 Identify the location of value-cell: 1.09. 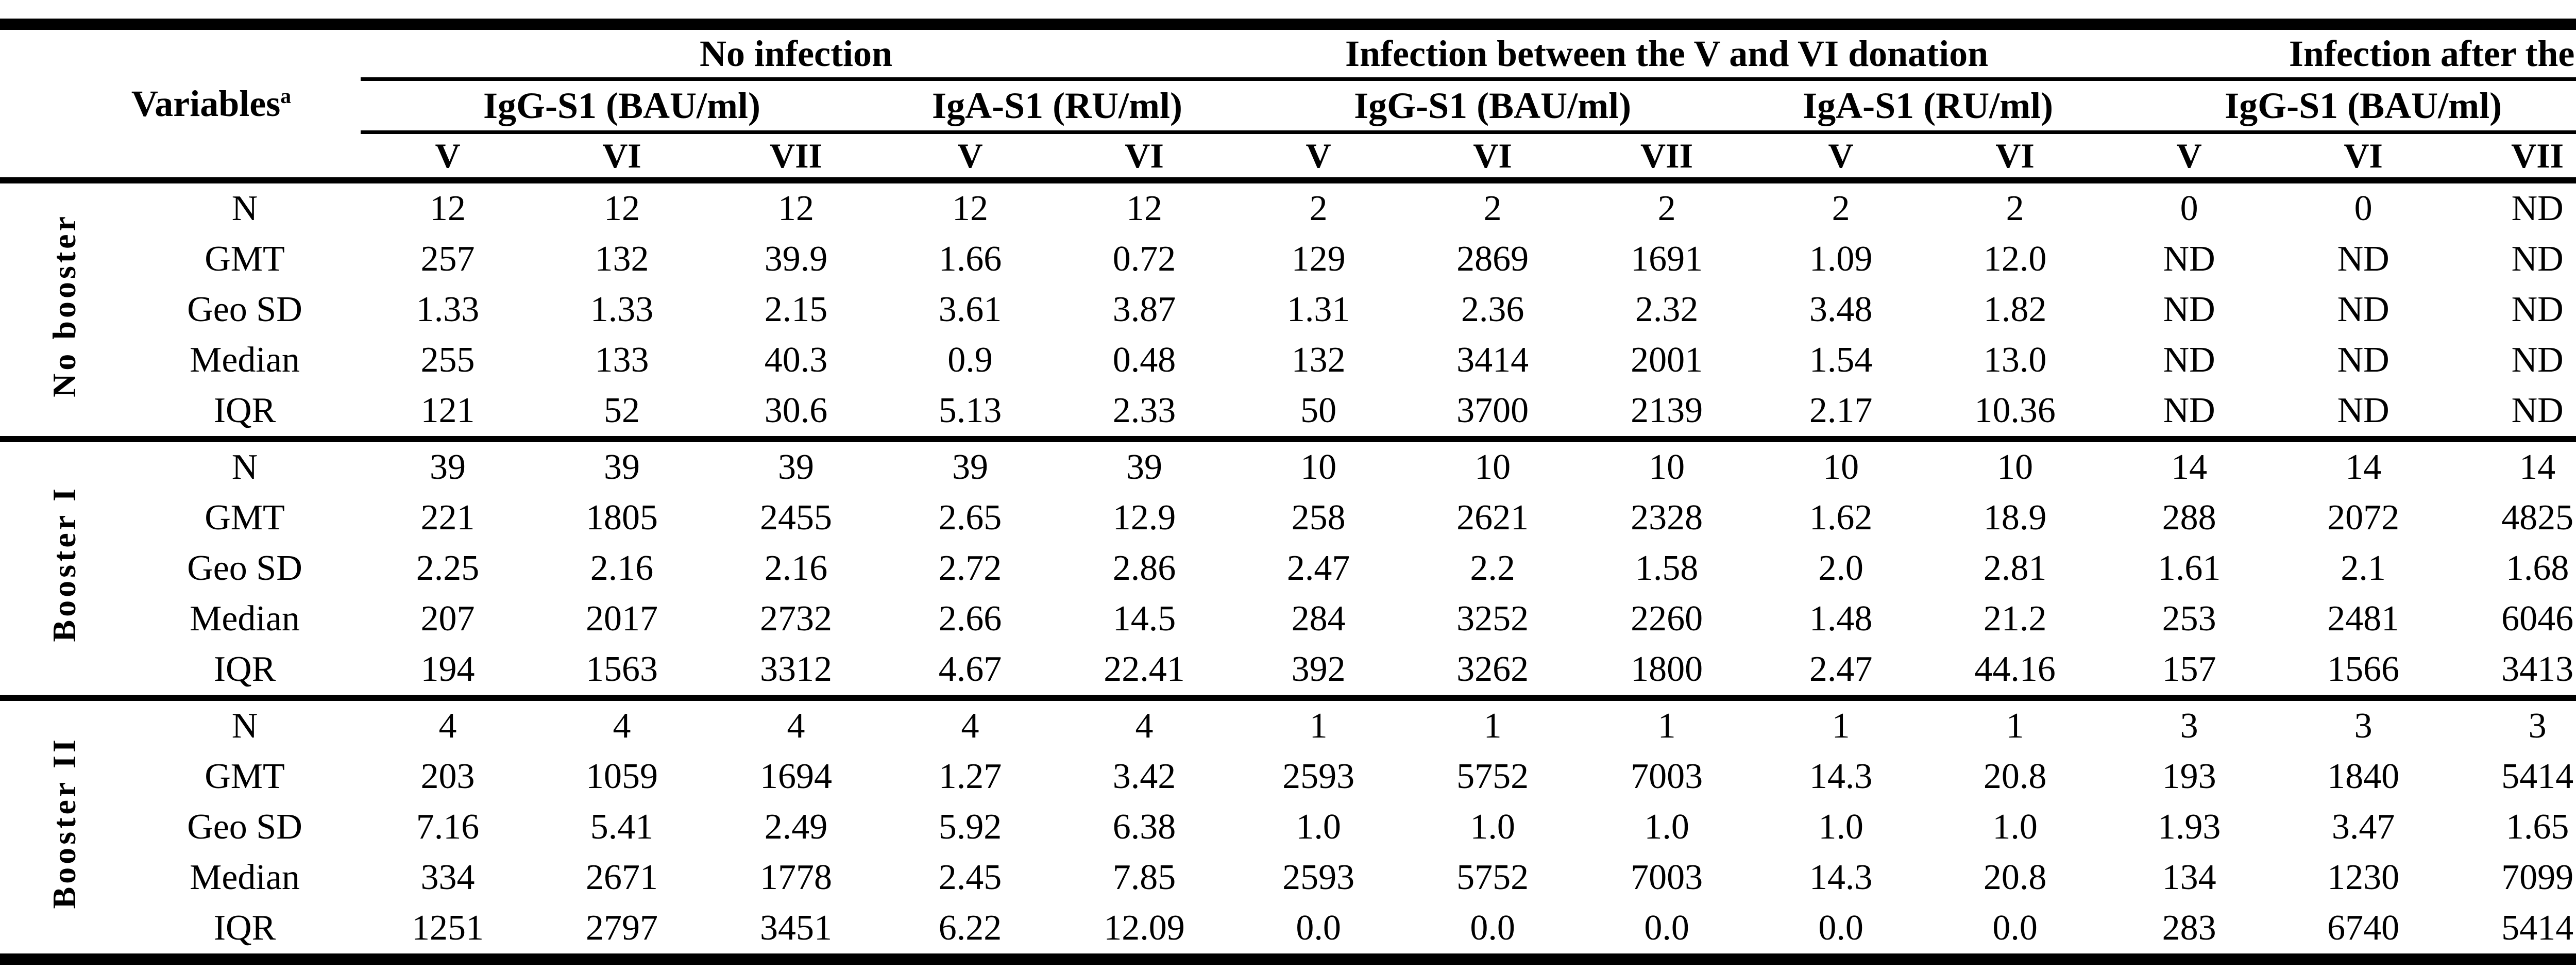
(1841, 259).